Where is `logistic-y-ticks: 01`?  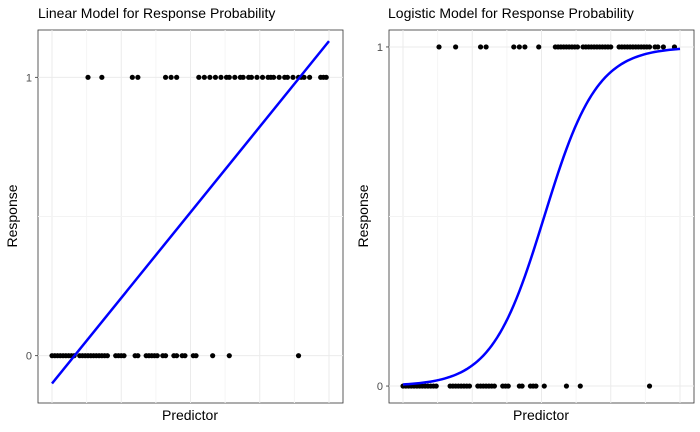 logistic-y-ticks: 01 is located at coordinates (383, 217).